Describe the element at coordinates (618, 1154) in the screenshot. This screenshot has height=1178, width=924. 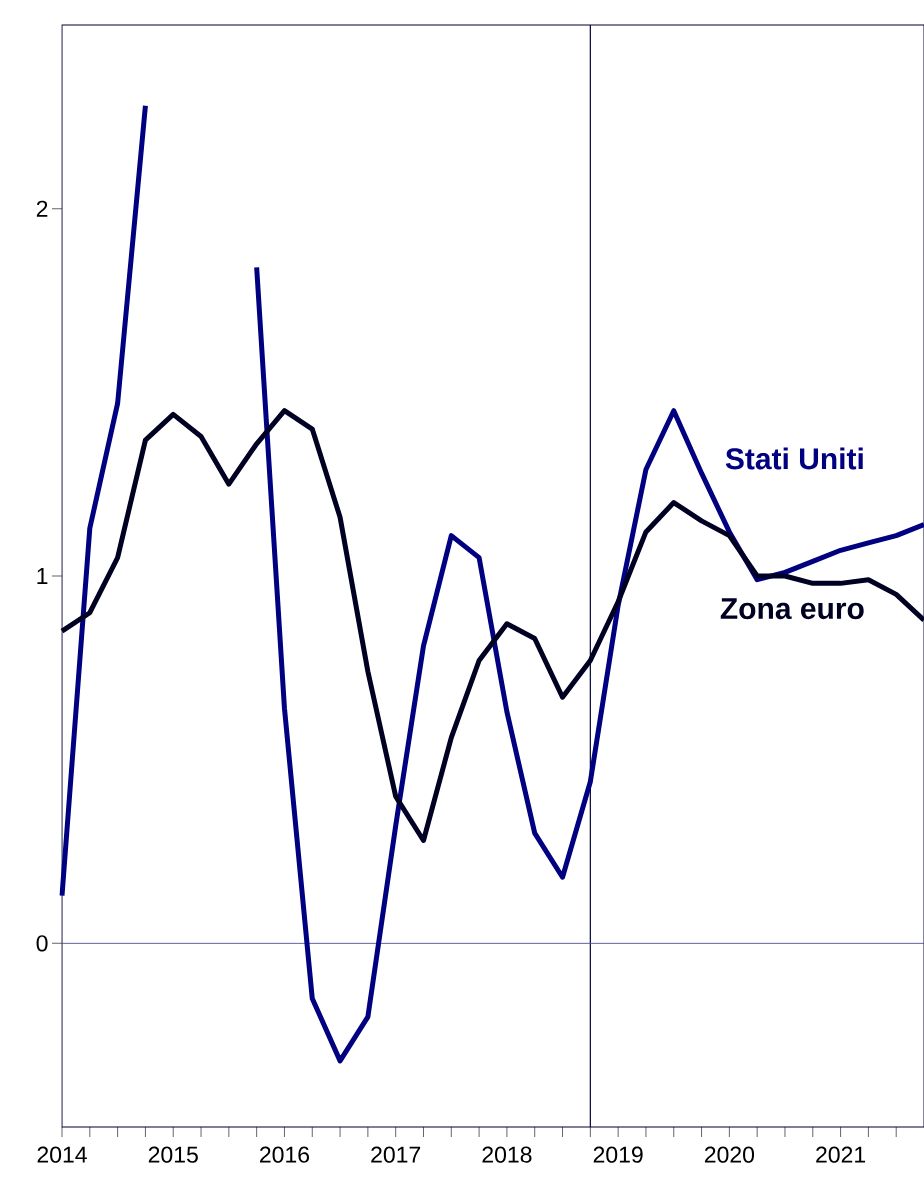
I see `x-tick-label: 2019` at that location.